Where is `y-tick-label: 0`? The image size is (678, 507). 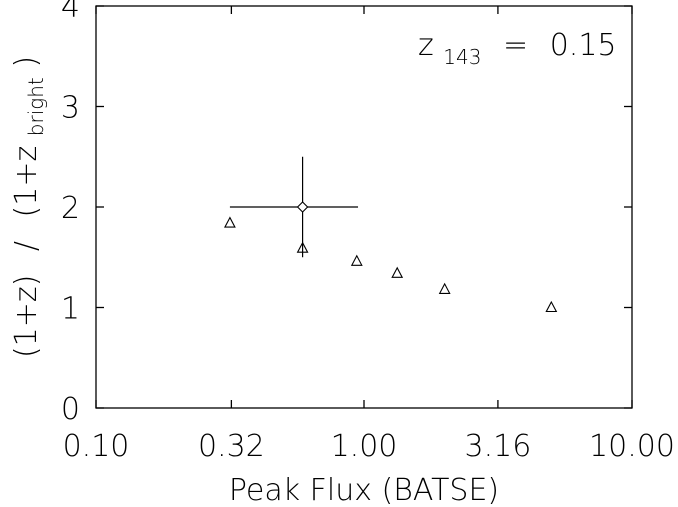 y-tick-label: 0 is located at coordinates (70, 409).